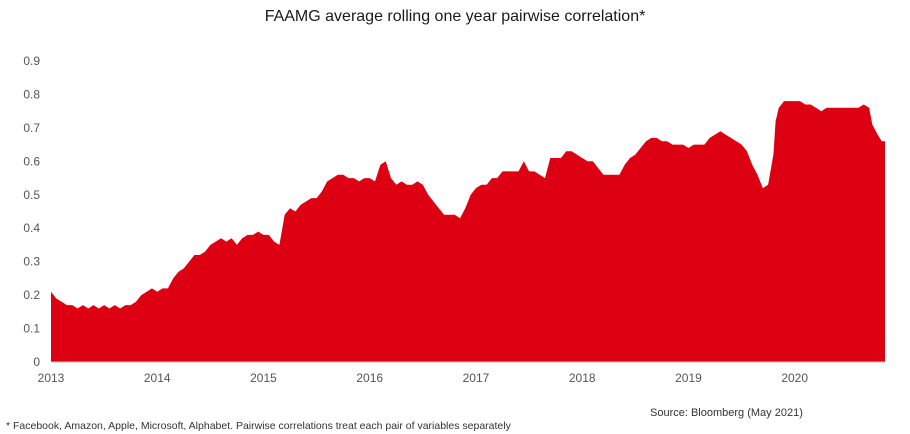 This screenshot has width=910, height=434. Describe the element at coordinates (423, 378) in the screenshot. I see `x-axis-ticks: 2013 2014 2015 2016 2017 2018 2019 2020` at that location.